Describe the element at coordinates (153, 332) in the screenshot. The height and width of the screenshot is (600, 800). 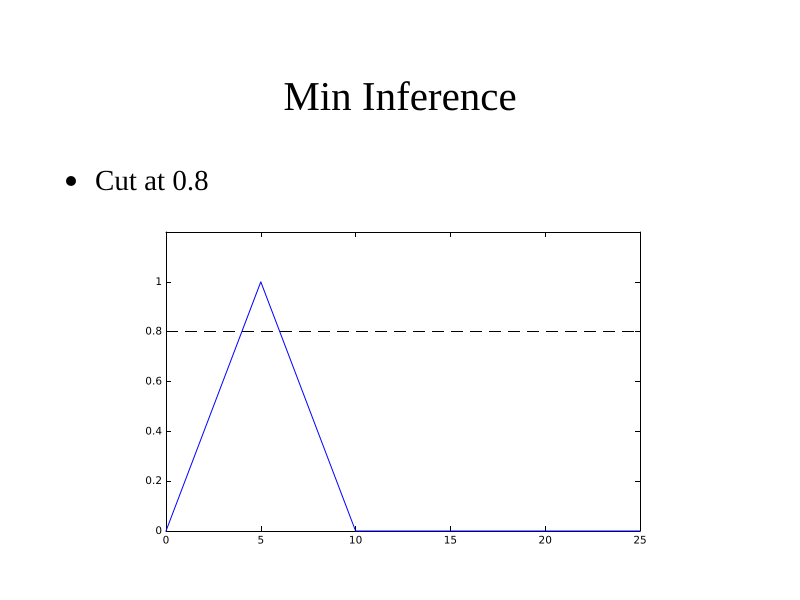
I see `y-tick-label: 0.8` at that location.